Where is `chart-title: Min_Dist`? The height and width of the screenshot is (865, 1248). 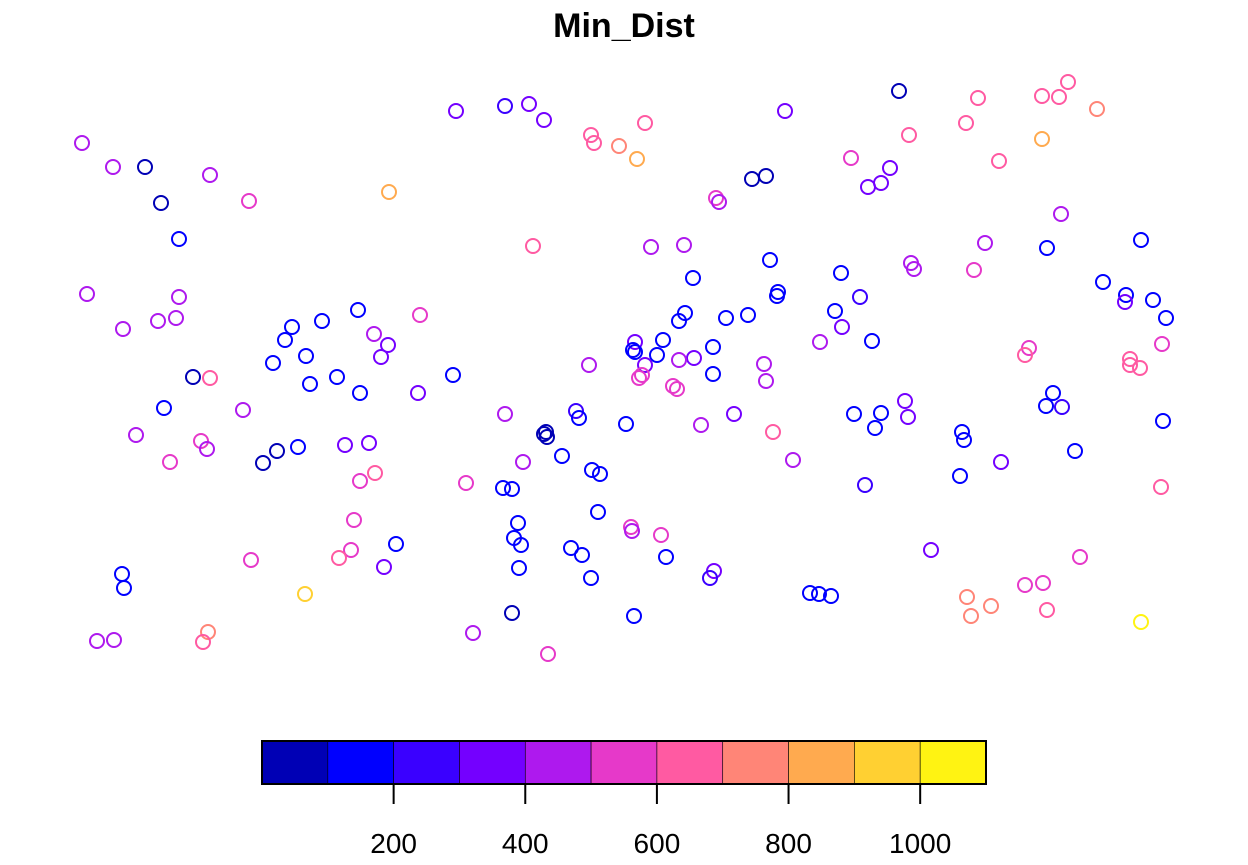 chart-title: Min_Dist is located at coordinates (624, 26).